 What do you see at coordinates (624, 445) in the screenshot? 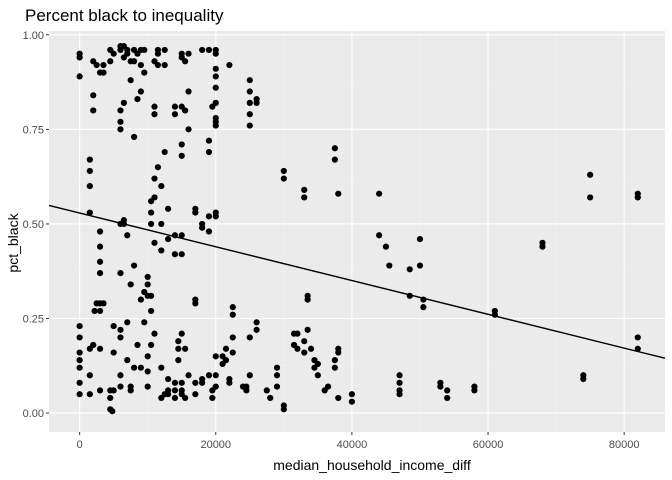
I see `x-tick-label: 80000` at bounding box center [624, 445].